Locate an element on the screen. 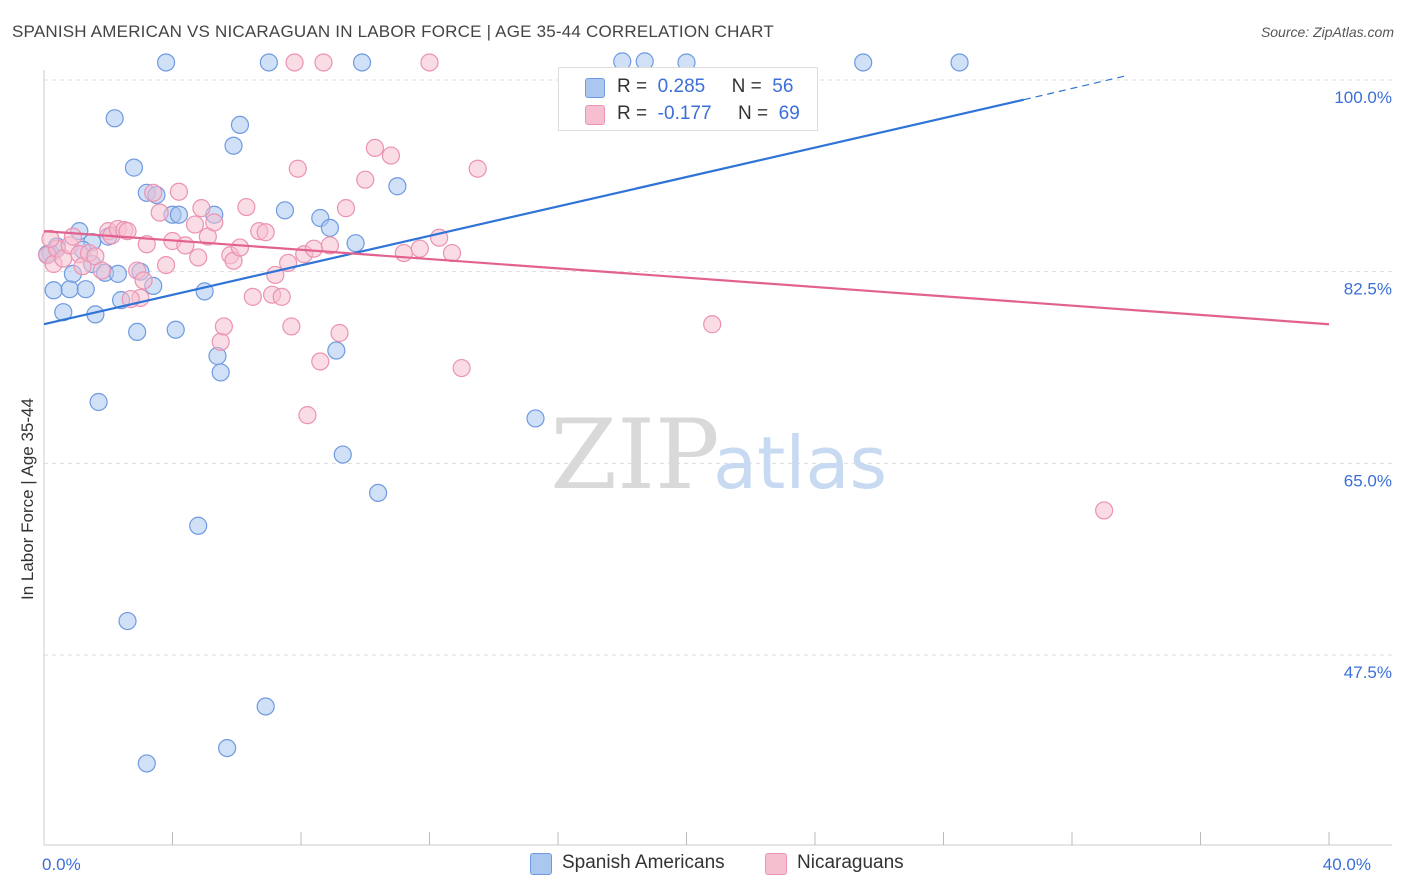  watermark-zip: ZIP is located at coordinates (634, 455).